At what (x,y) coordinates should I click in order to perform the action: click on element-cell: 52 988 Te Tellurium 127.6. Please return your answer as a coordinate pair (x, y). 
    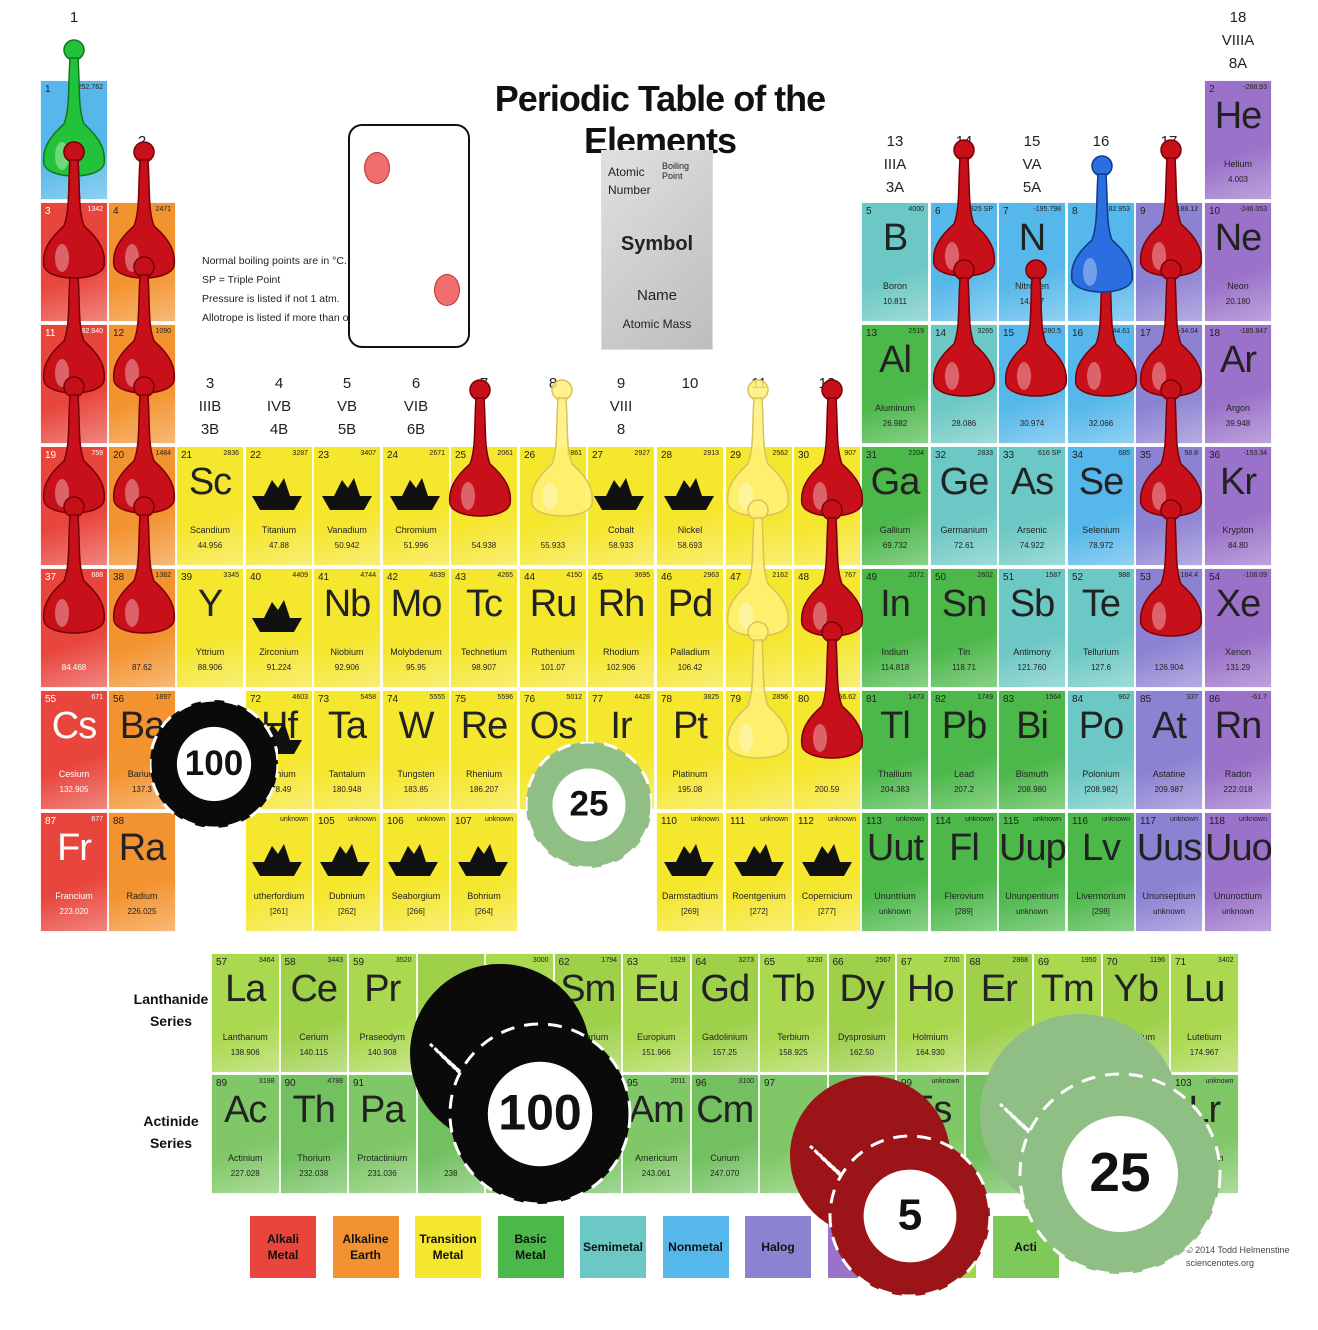
    Looking at the image, I should click on (1101, 628).